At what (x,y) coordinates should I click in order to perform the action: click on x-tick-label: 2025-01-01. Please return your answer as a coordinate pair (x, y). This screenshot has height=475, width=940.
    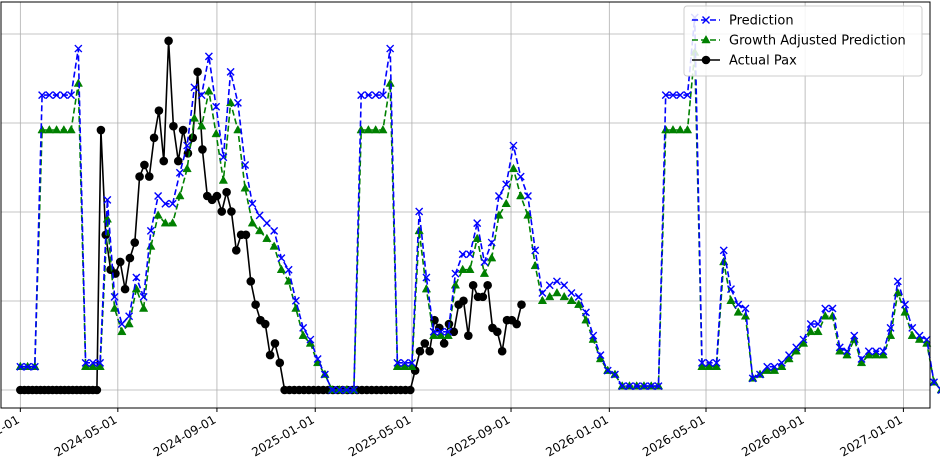
    Looking at the image, I should click on (282, 435).